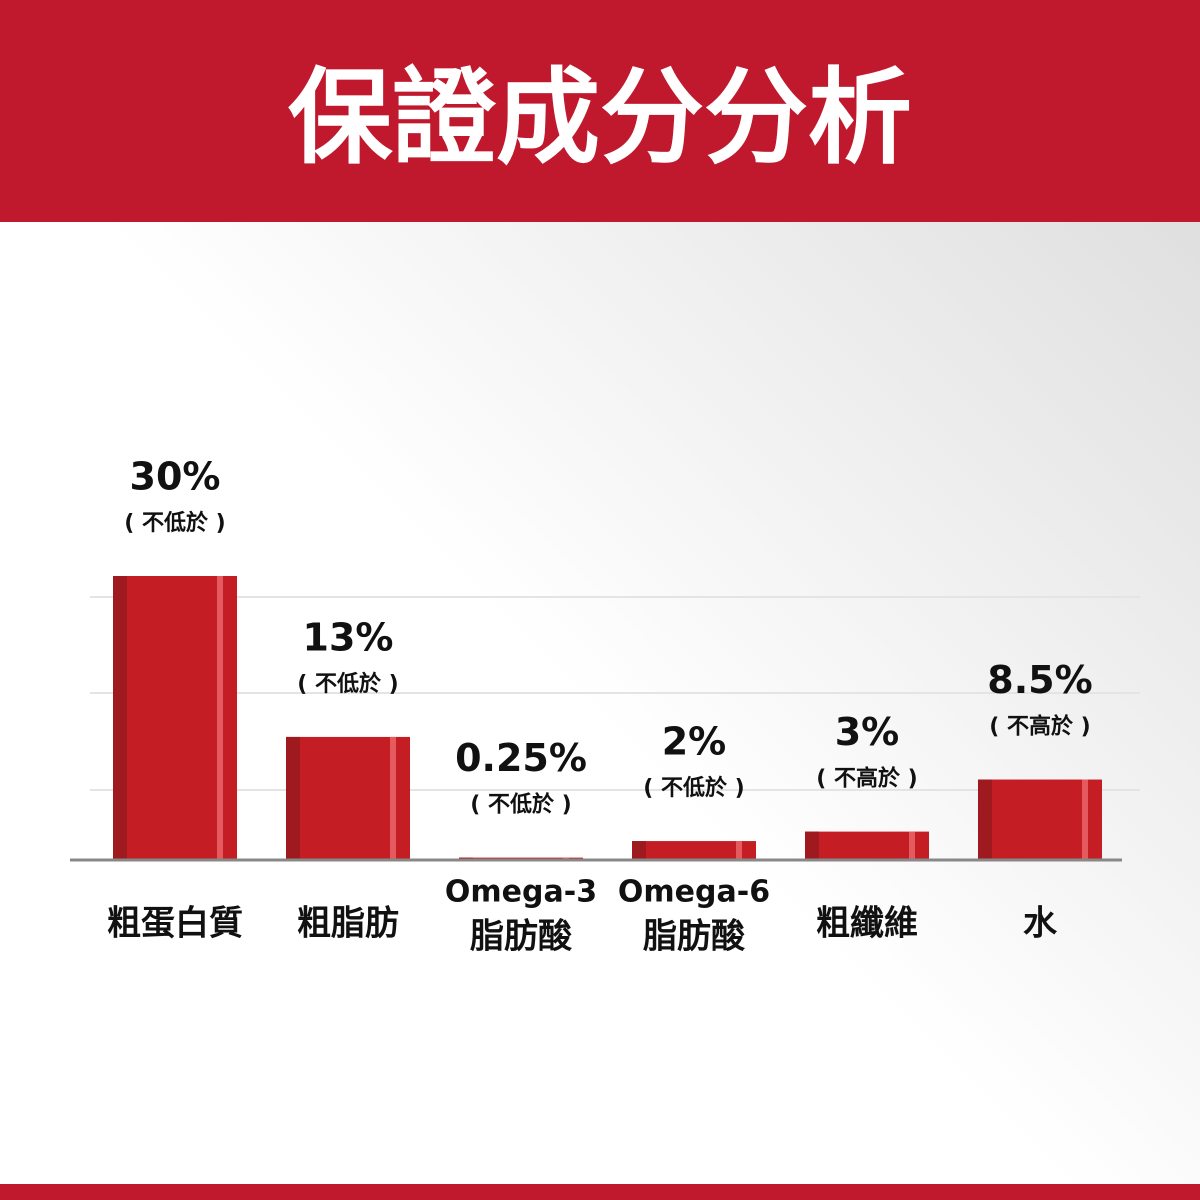  I want to click on value-label: 2%, so click(694, 742).